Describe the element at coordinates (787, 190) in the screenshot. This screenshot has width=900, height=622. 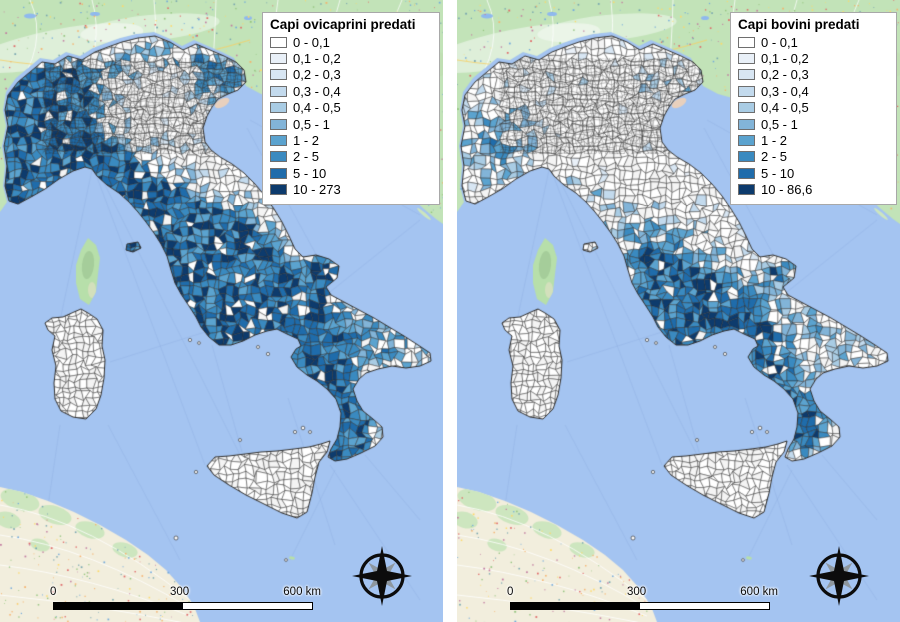
I see `legend-class-label: 10 - 86,6` at that location.